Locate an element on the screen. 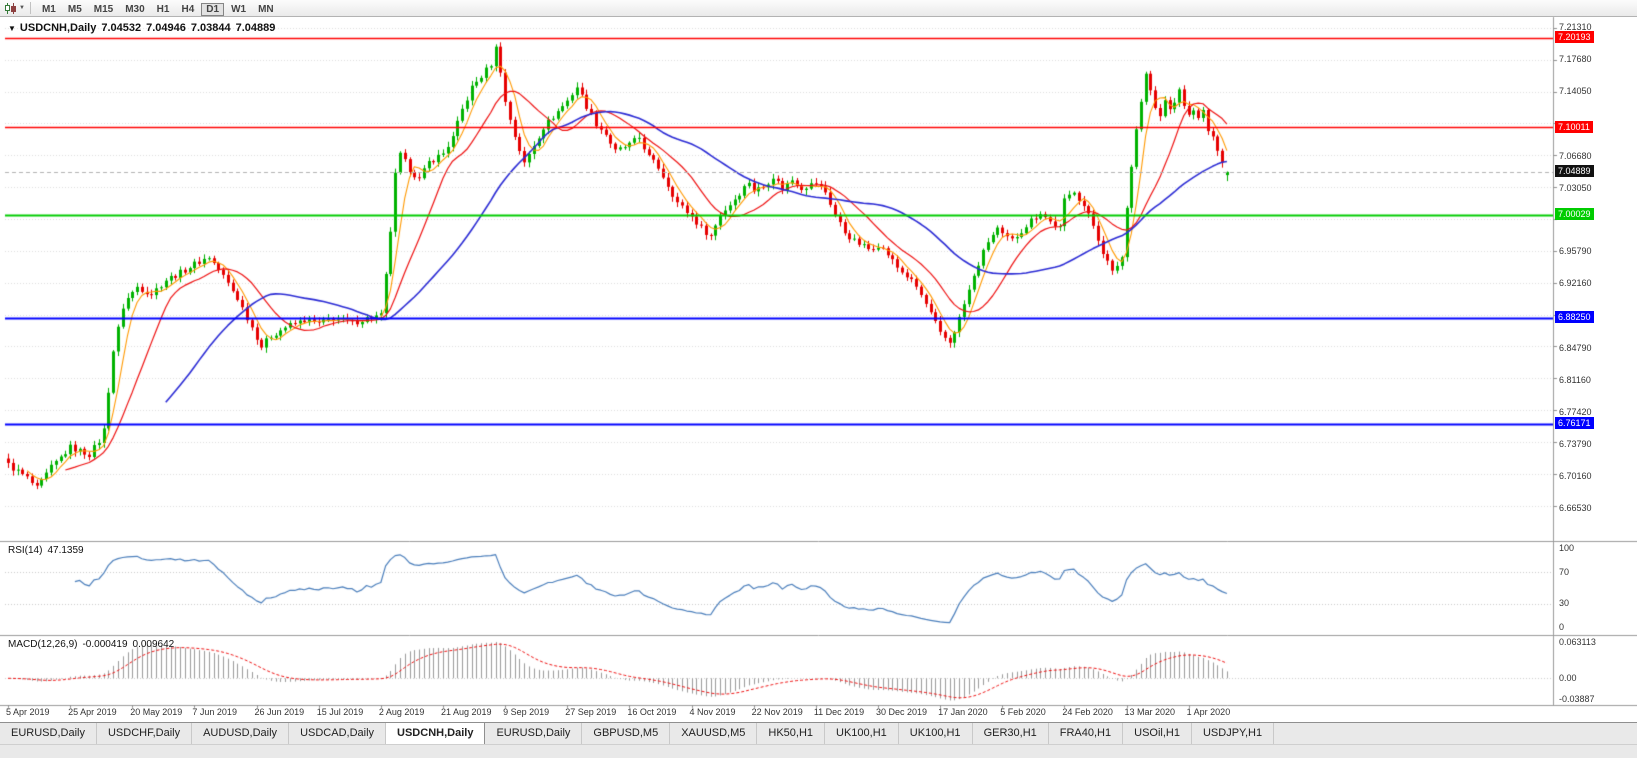 The width and height of the screenshot is (1637, 758). chart-symbol-period: USDCNH,Daily is located at coordinates (58, 28).